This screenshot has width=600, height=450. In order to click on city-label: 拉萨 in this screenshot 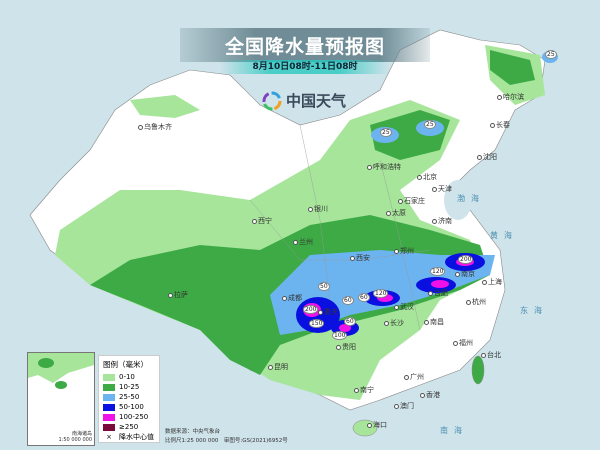, I will do `click(178, 295)`.